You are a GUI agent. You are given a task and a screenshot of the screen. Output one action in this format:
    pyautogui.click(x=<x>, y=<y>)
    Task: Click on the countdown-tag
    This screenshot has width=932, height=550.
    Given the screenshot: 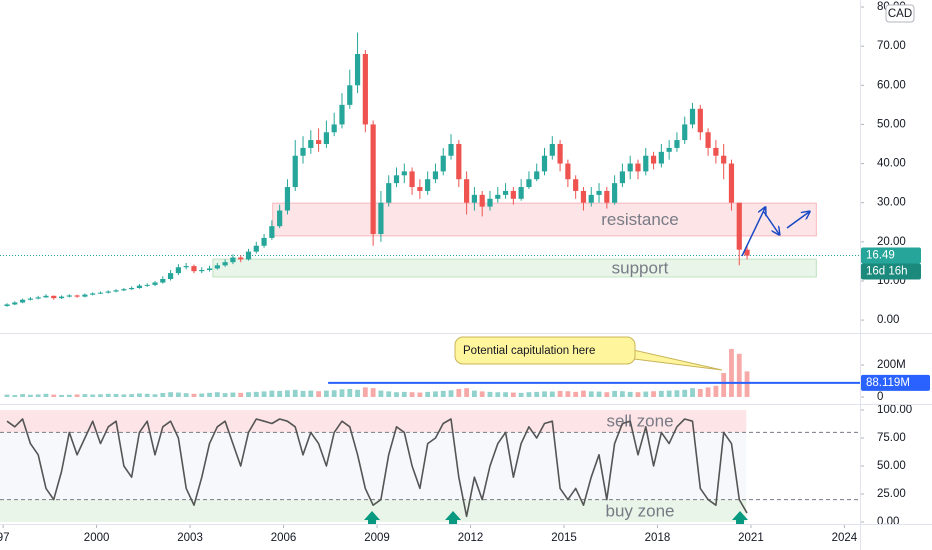 What is the action you would take?
    pyautogui.click(x=891, y=271)
    